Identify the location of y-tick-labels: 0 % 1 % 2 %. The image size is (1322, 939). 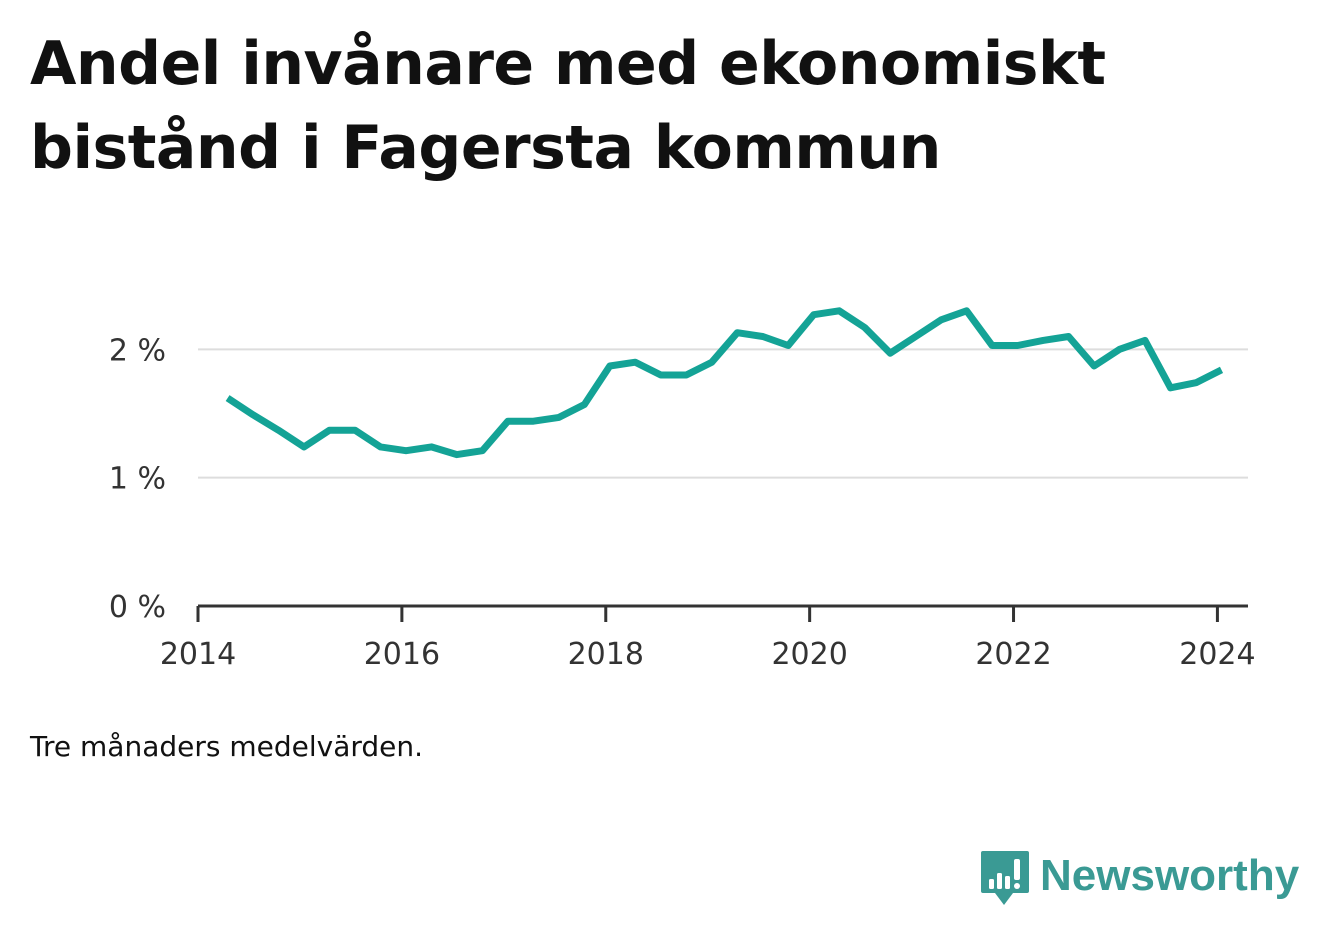
(137, 479).